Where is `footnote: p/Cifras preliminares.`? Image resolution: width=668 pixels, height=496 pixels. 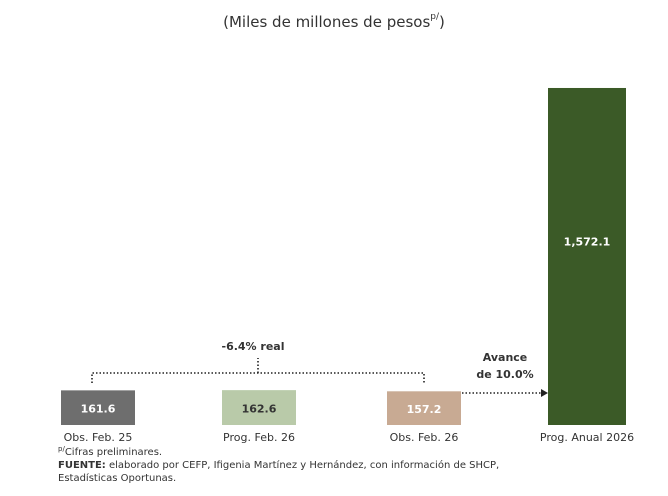
footnote: p/Cifras preliminares. is located at coordinates (110, 451).